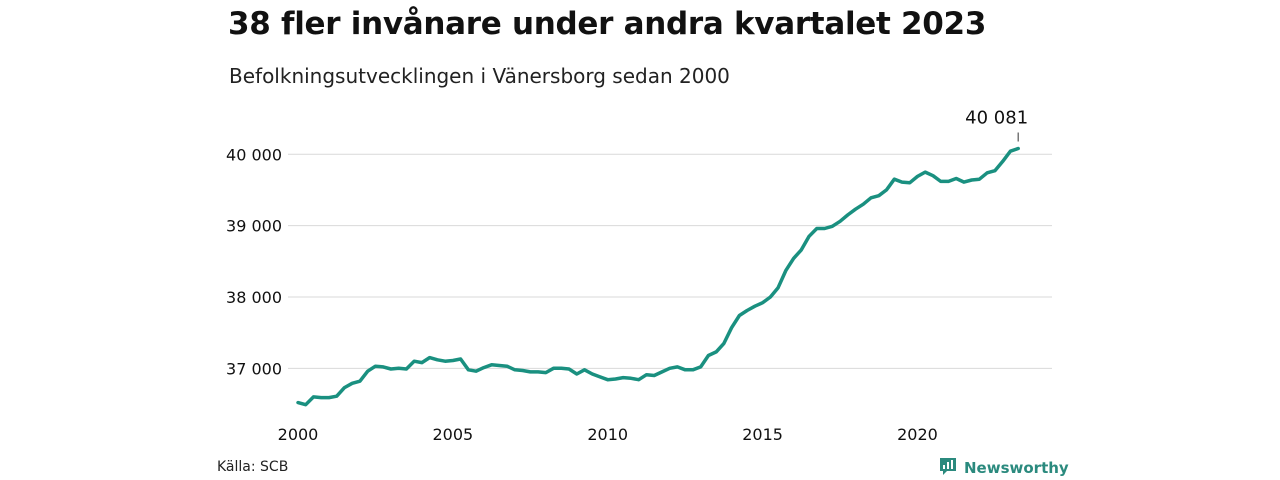 The width and height of the screenshot is (1280, 480). What do you see at coordinates (762, 434) in the screenshot?
I see `x-tick-label: 2015` at bounding box center [762, 434].